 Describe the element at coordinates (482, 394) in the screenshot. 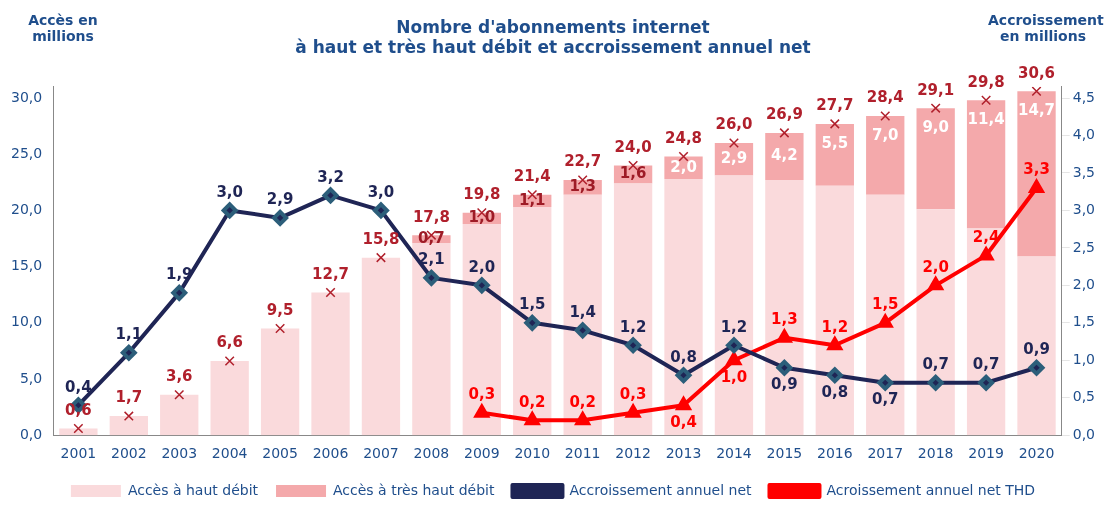

I see `data-label: 0,3` at that location.